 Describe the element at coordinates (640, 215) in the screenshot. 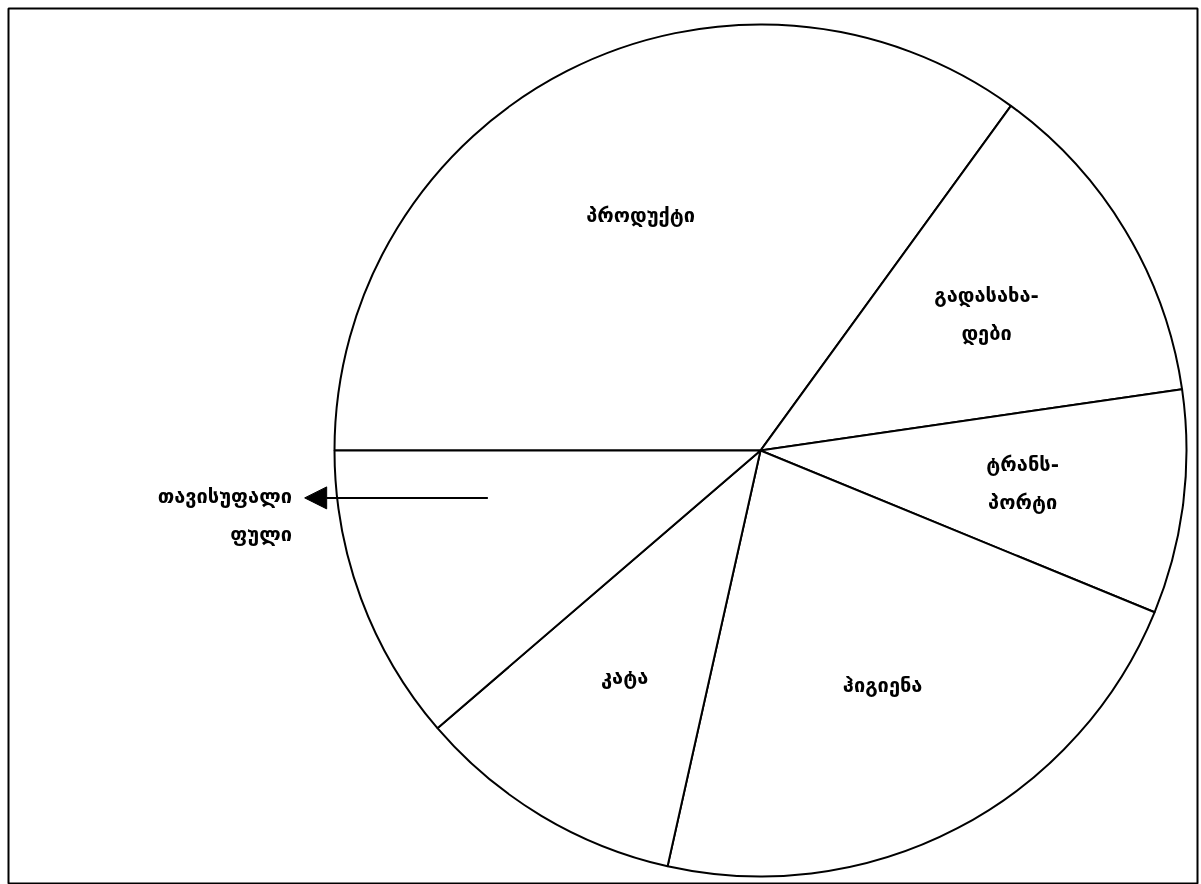

I see `slice-label: პროდუქტი` at that location.